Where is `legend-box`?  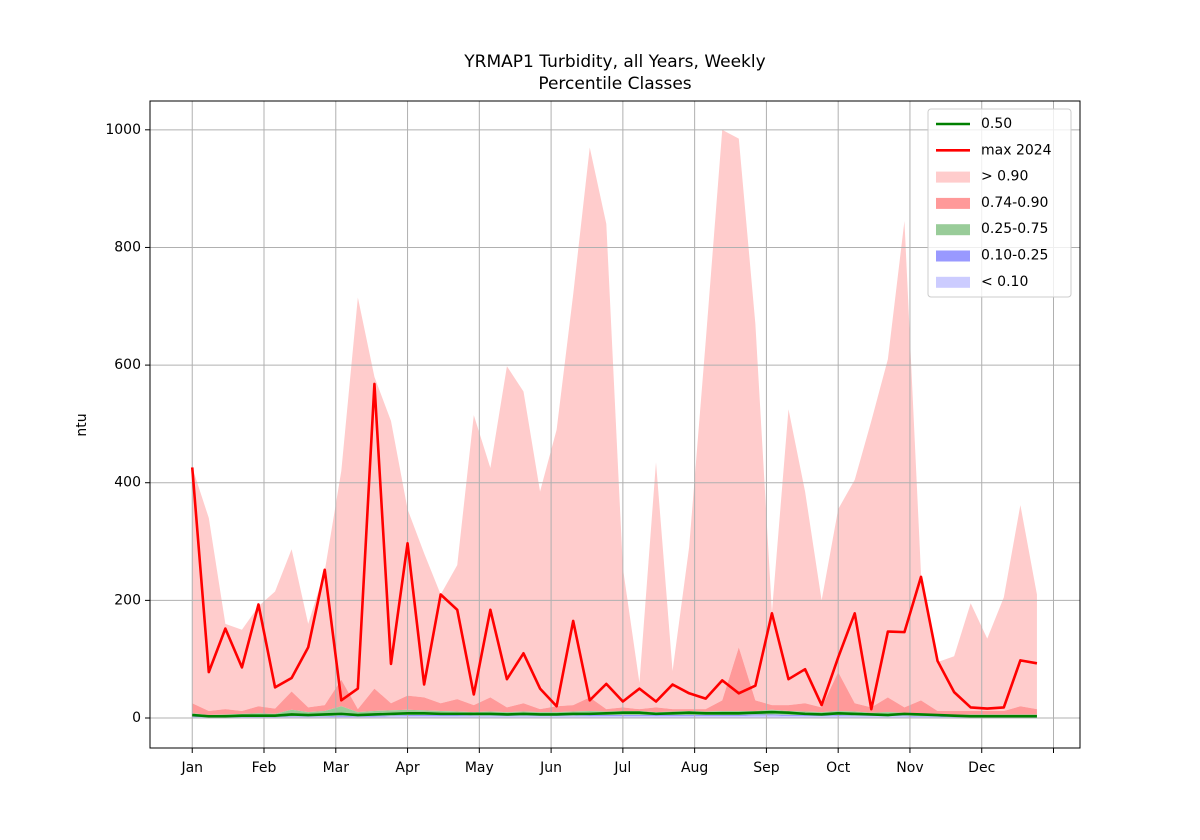 legend-box is located at coordinates (999, 203).